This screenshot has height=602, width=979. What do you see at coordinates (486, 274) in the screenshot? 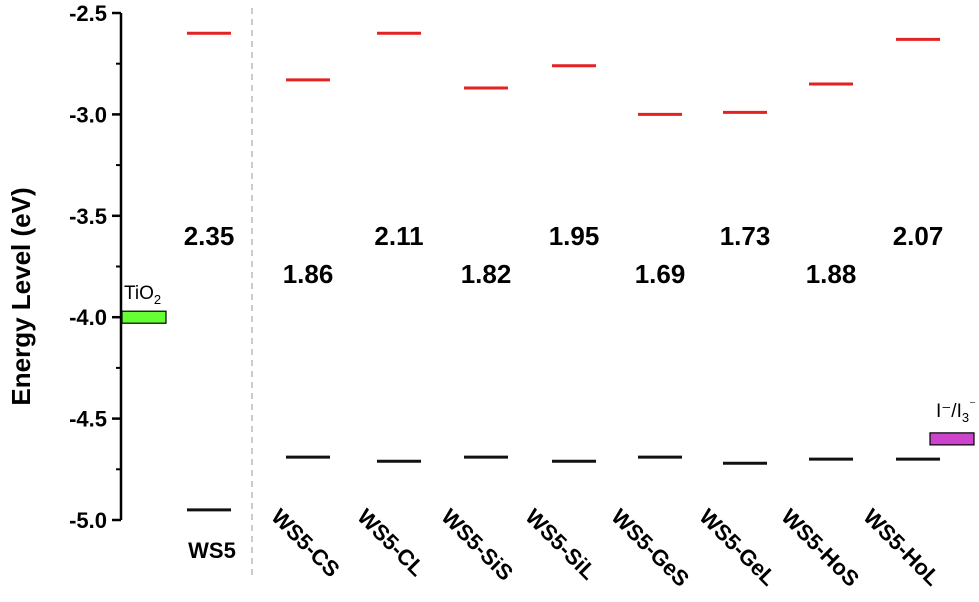
I see `band-gap-label: 1.82` at bounding box center [486, 274].